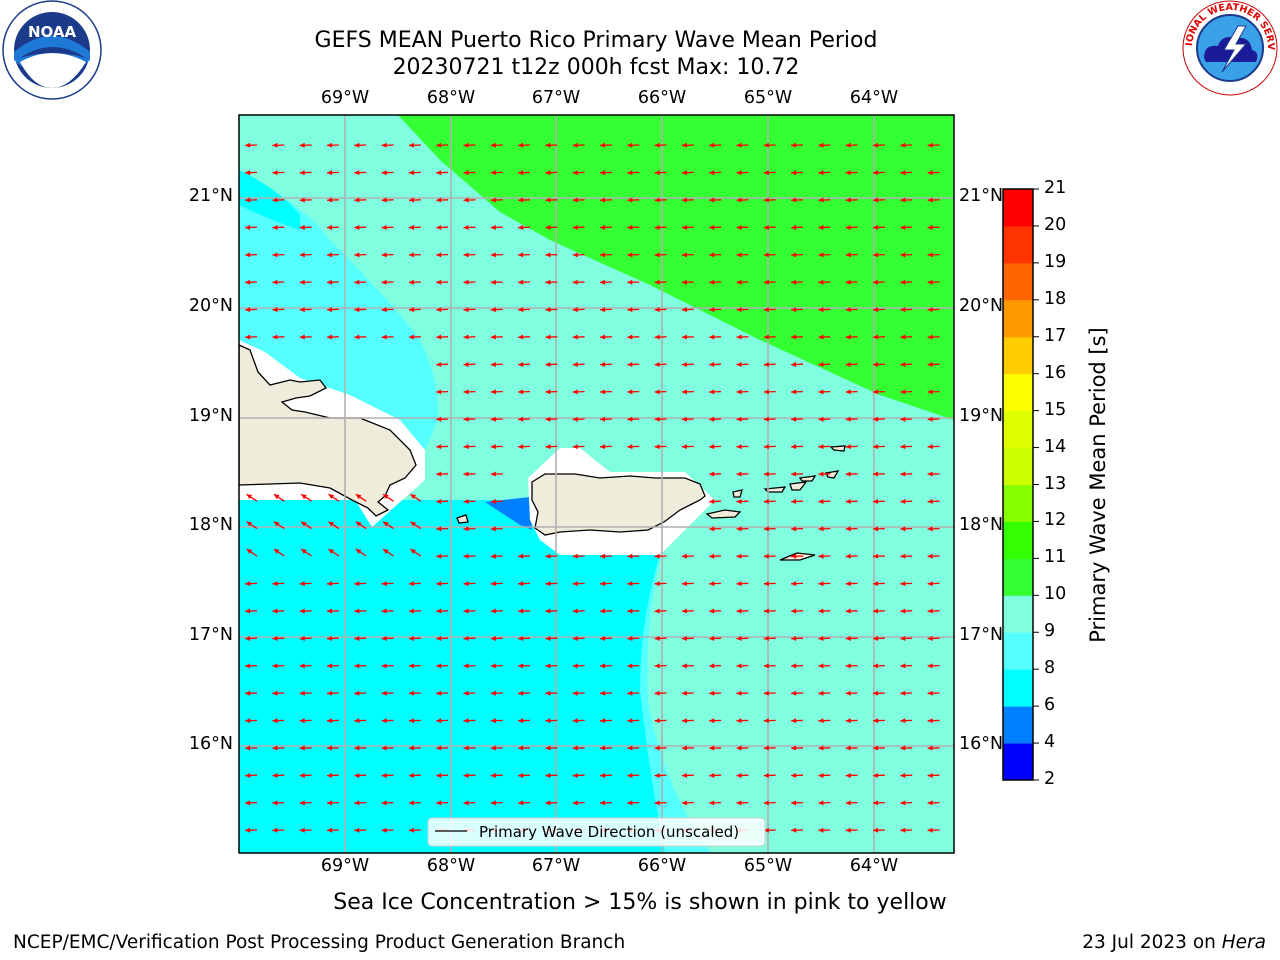  Describe the element at coordinates (269, 200) in the screenshot. I see `period-band-6-8-north` at that location.